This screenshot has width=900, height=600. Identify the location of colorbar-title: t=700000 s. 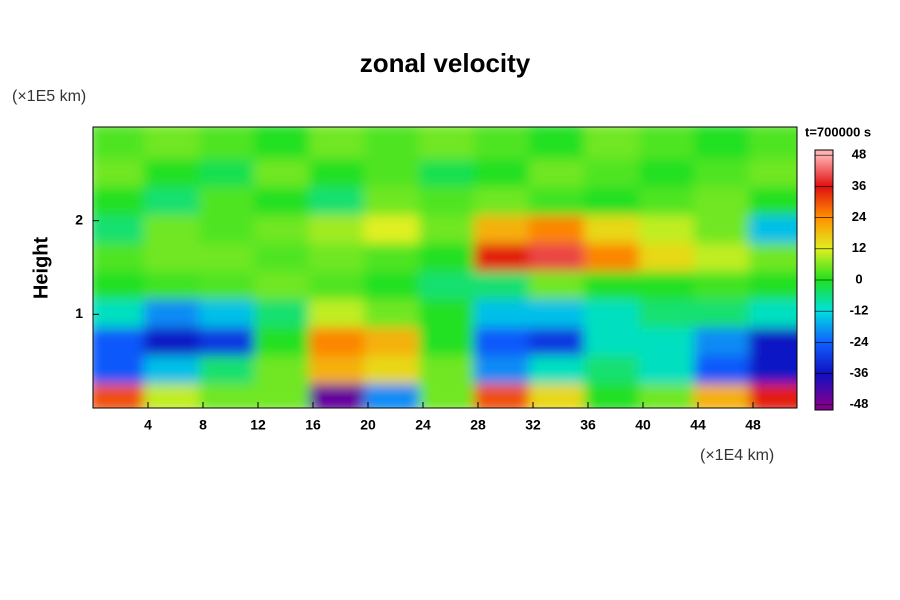
(838, 131).